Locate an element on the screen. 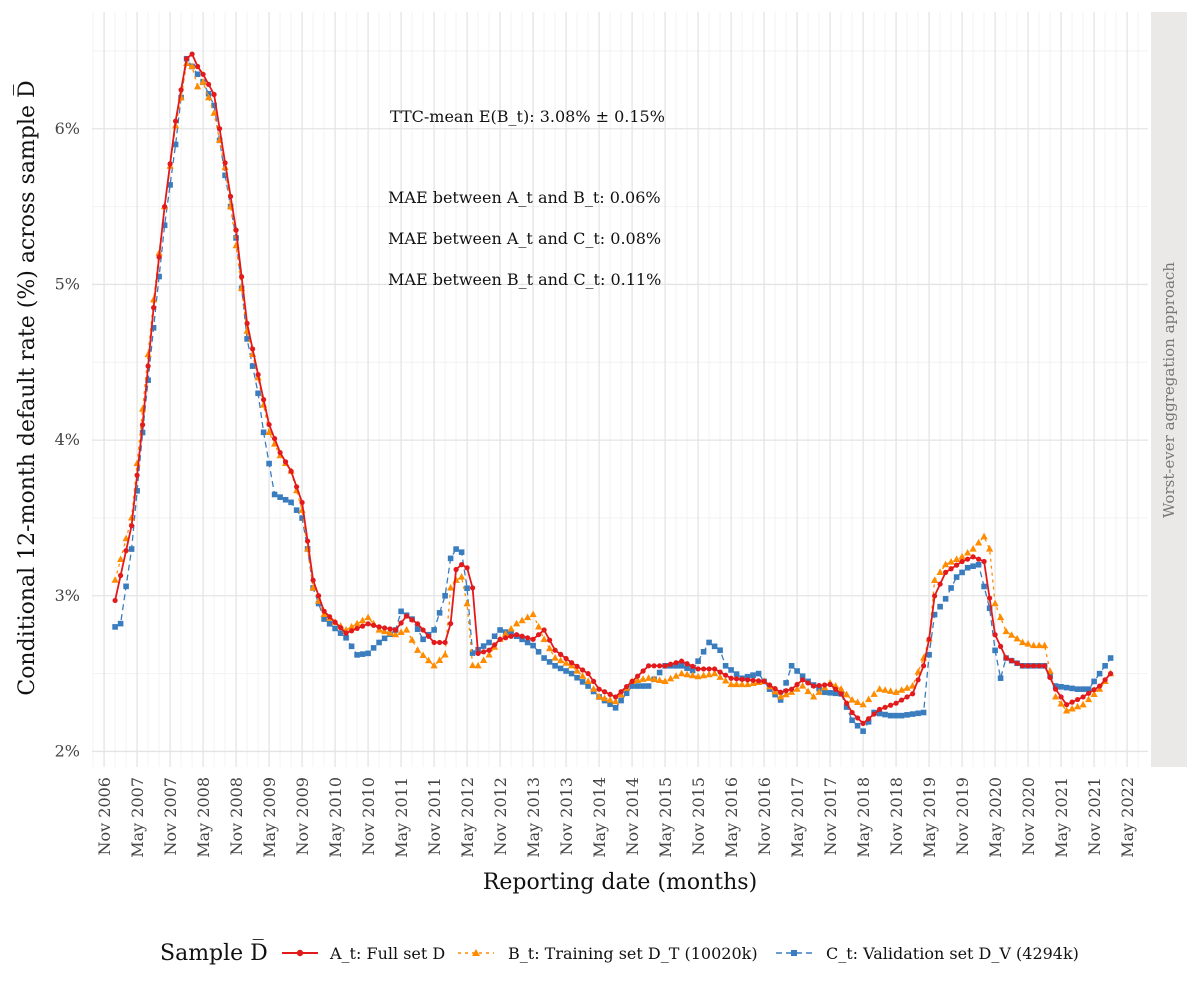 Image resolution: width=1200 pixels, height=1000 pixels. x-tick-label: Nov 2017 is located at coordinates (830, 816).